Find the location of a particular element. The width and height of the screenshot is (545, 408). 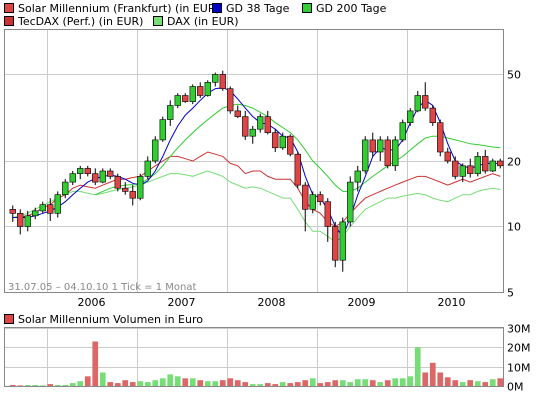

volume-chart-frame is located at coordinates (254, 357).